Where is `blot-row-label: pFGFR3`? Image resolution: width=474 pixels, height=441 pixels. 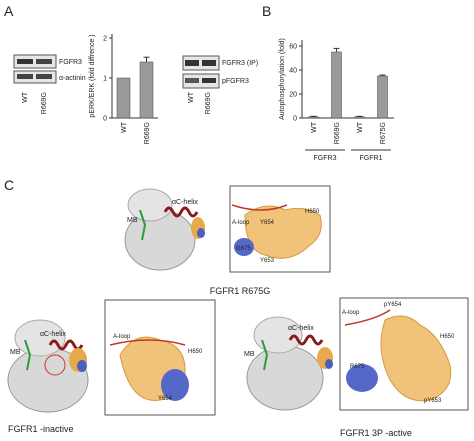
blot-row-label: pFGFR3 is located at coordinates (235, 81).